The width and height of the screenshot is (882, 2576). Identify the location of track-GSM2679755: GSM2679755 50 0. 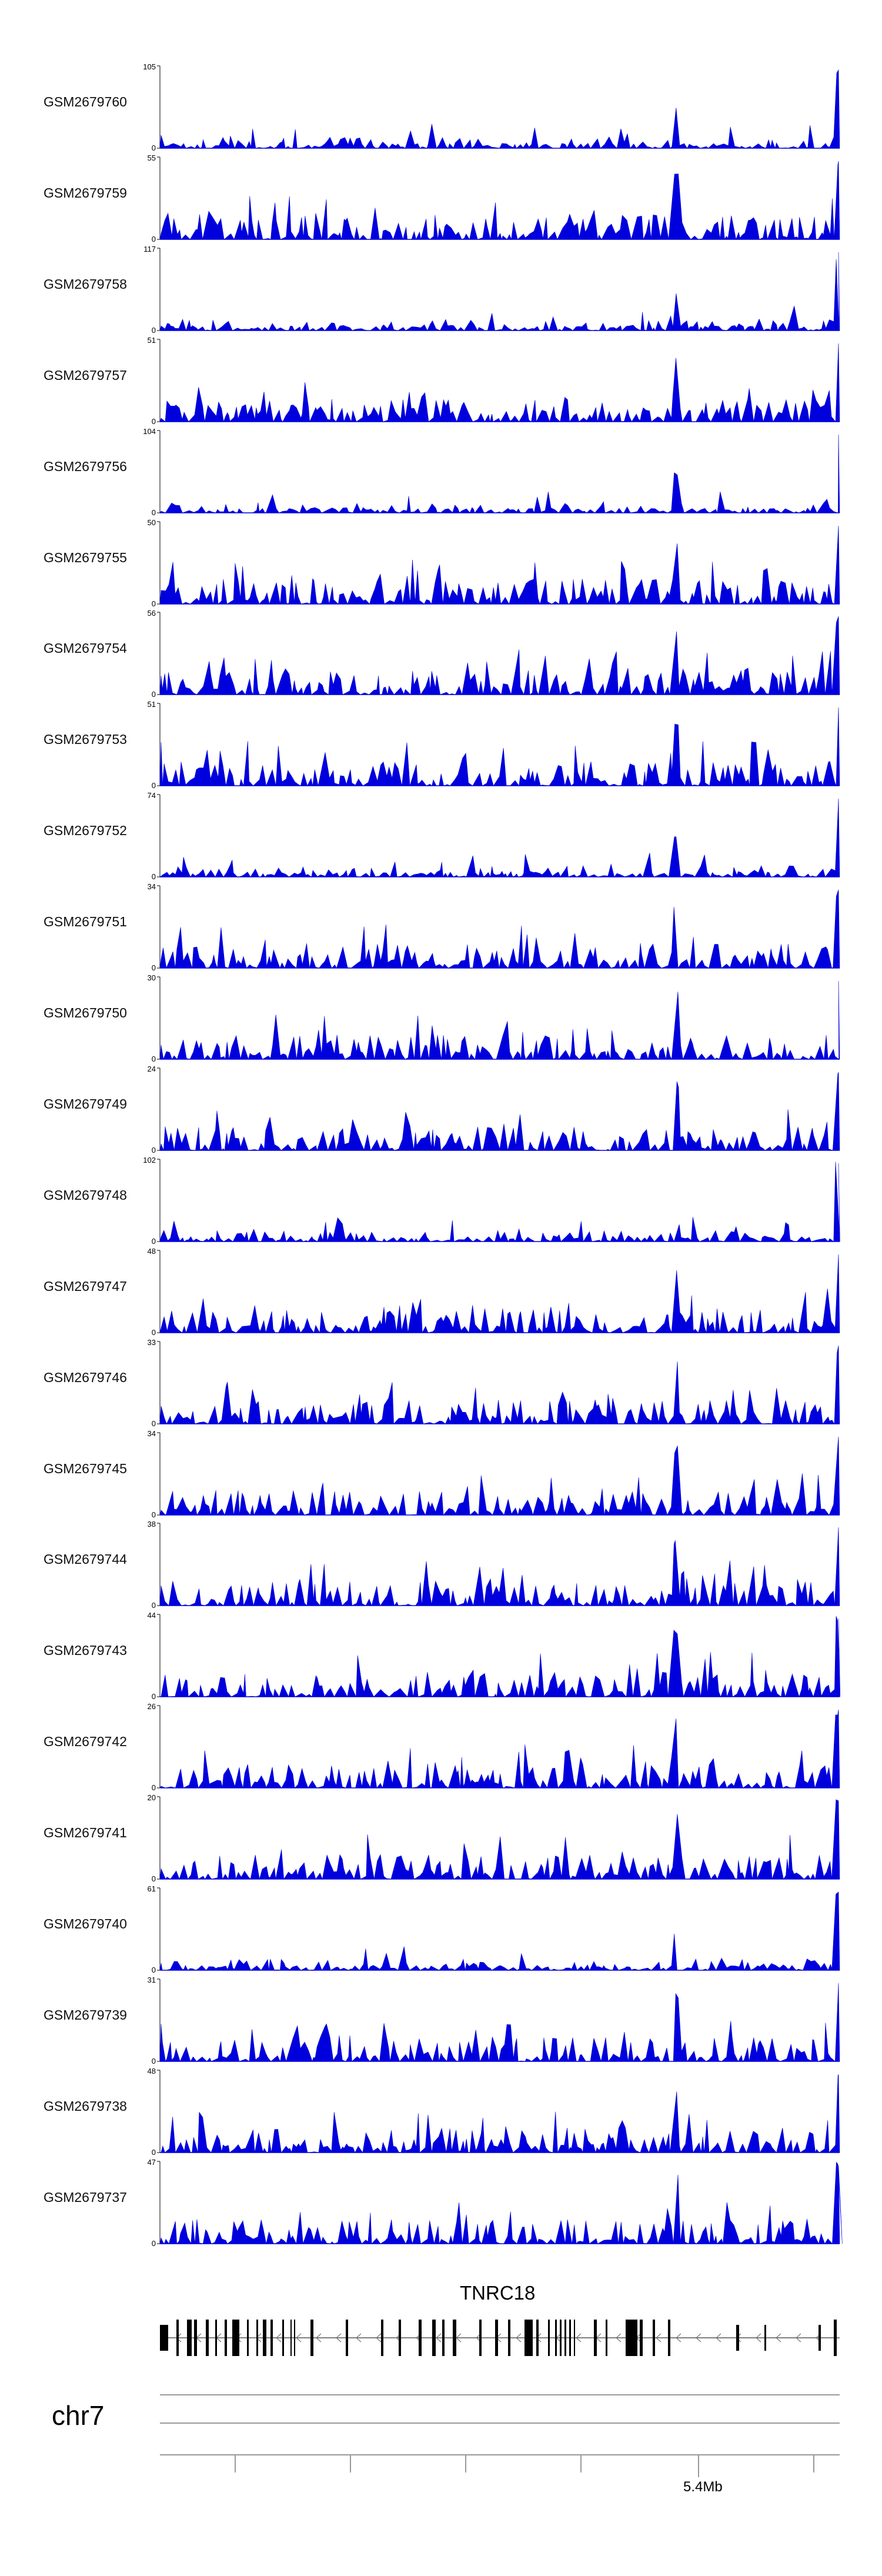
(441, 561).